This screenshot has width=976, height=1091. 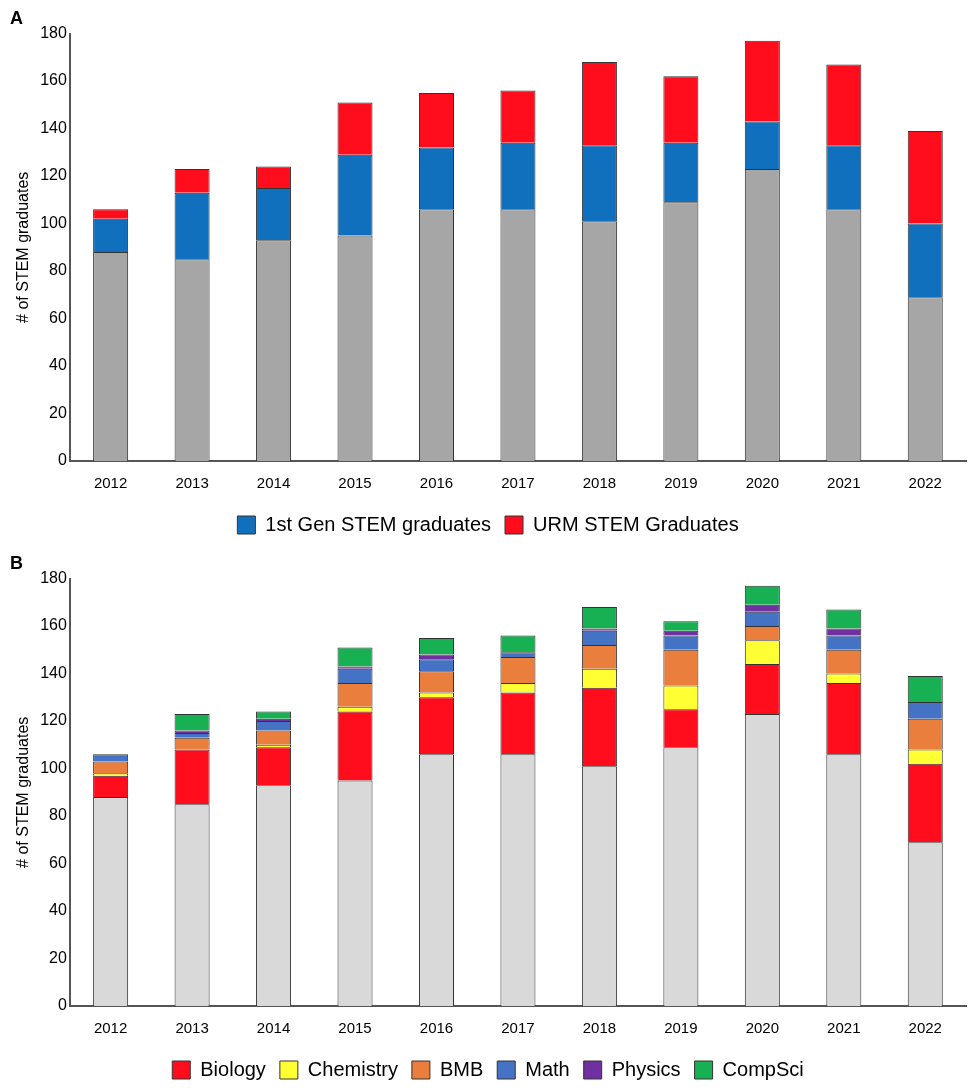 What do you see at coordinates (16, 17) in the screenshot?
I see `chart-title: A` at bounding box center [16, 17].